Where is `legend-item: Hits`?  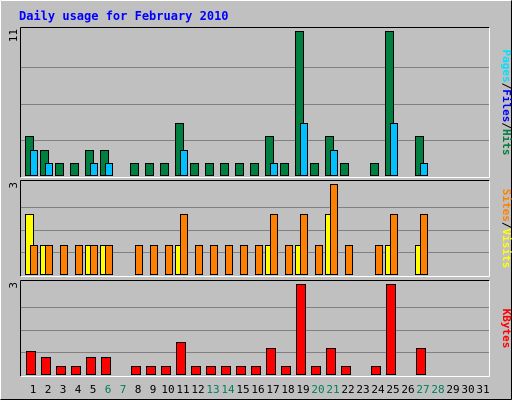 legend-item: Hits is located at coordinates (506, 142).